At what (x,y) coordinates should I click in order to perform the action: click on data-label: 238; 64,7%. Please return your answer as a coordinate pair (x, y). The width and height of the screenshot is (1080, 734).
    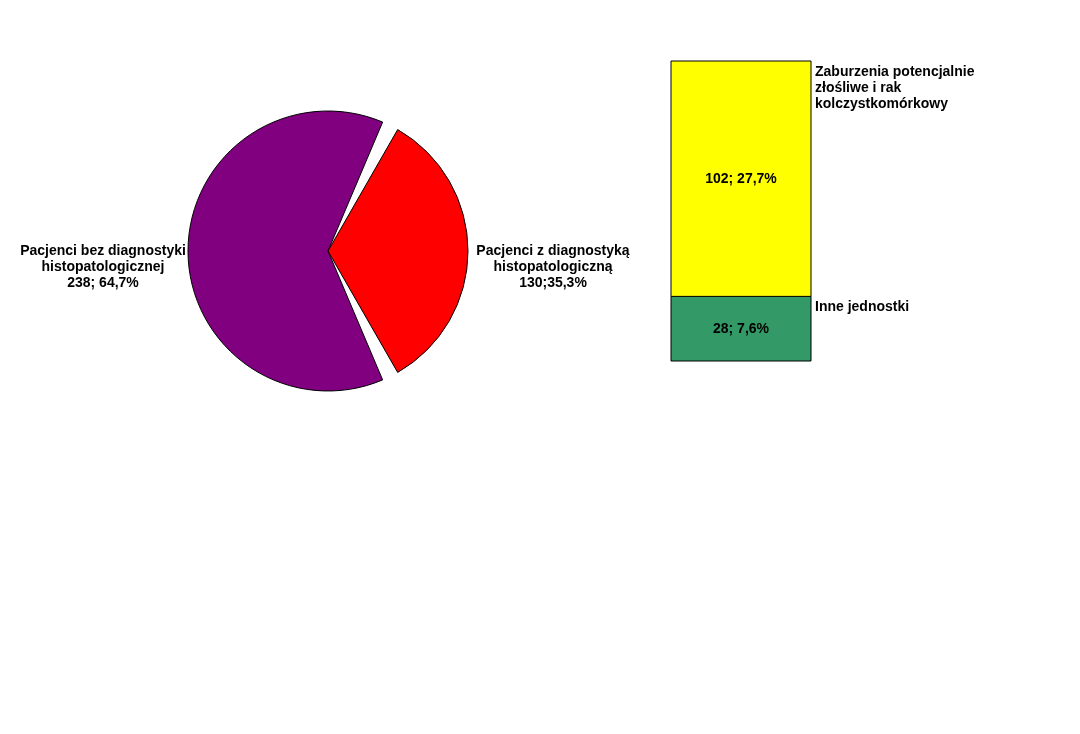
    Looking at the image, I should click on (103, 282).